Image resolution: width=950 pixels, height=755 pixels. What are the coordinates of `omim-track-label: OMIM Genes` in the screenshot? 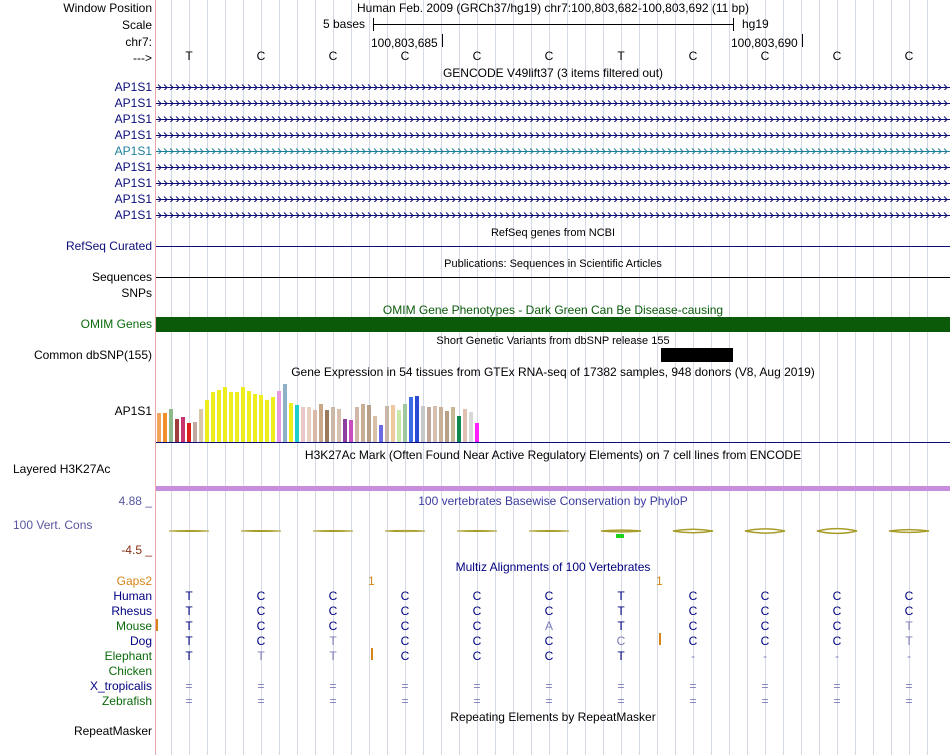 It's located at (116, 324).